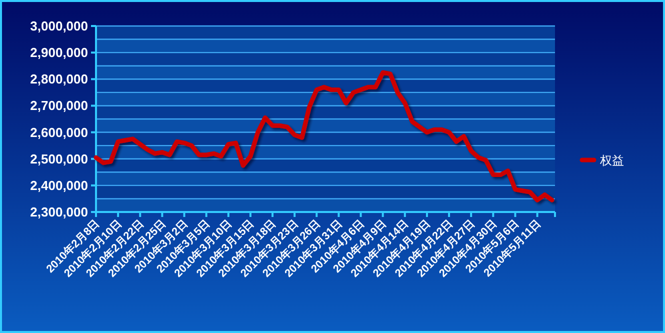 The width and height of the screenshot is (665, 333). I want to click on y-tick-label: 2,600,000, so click(59, 132).